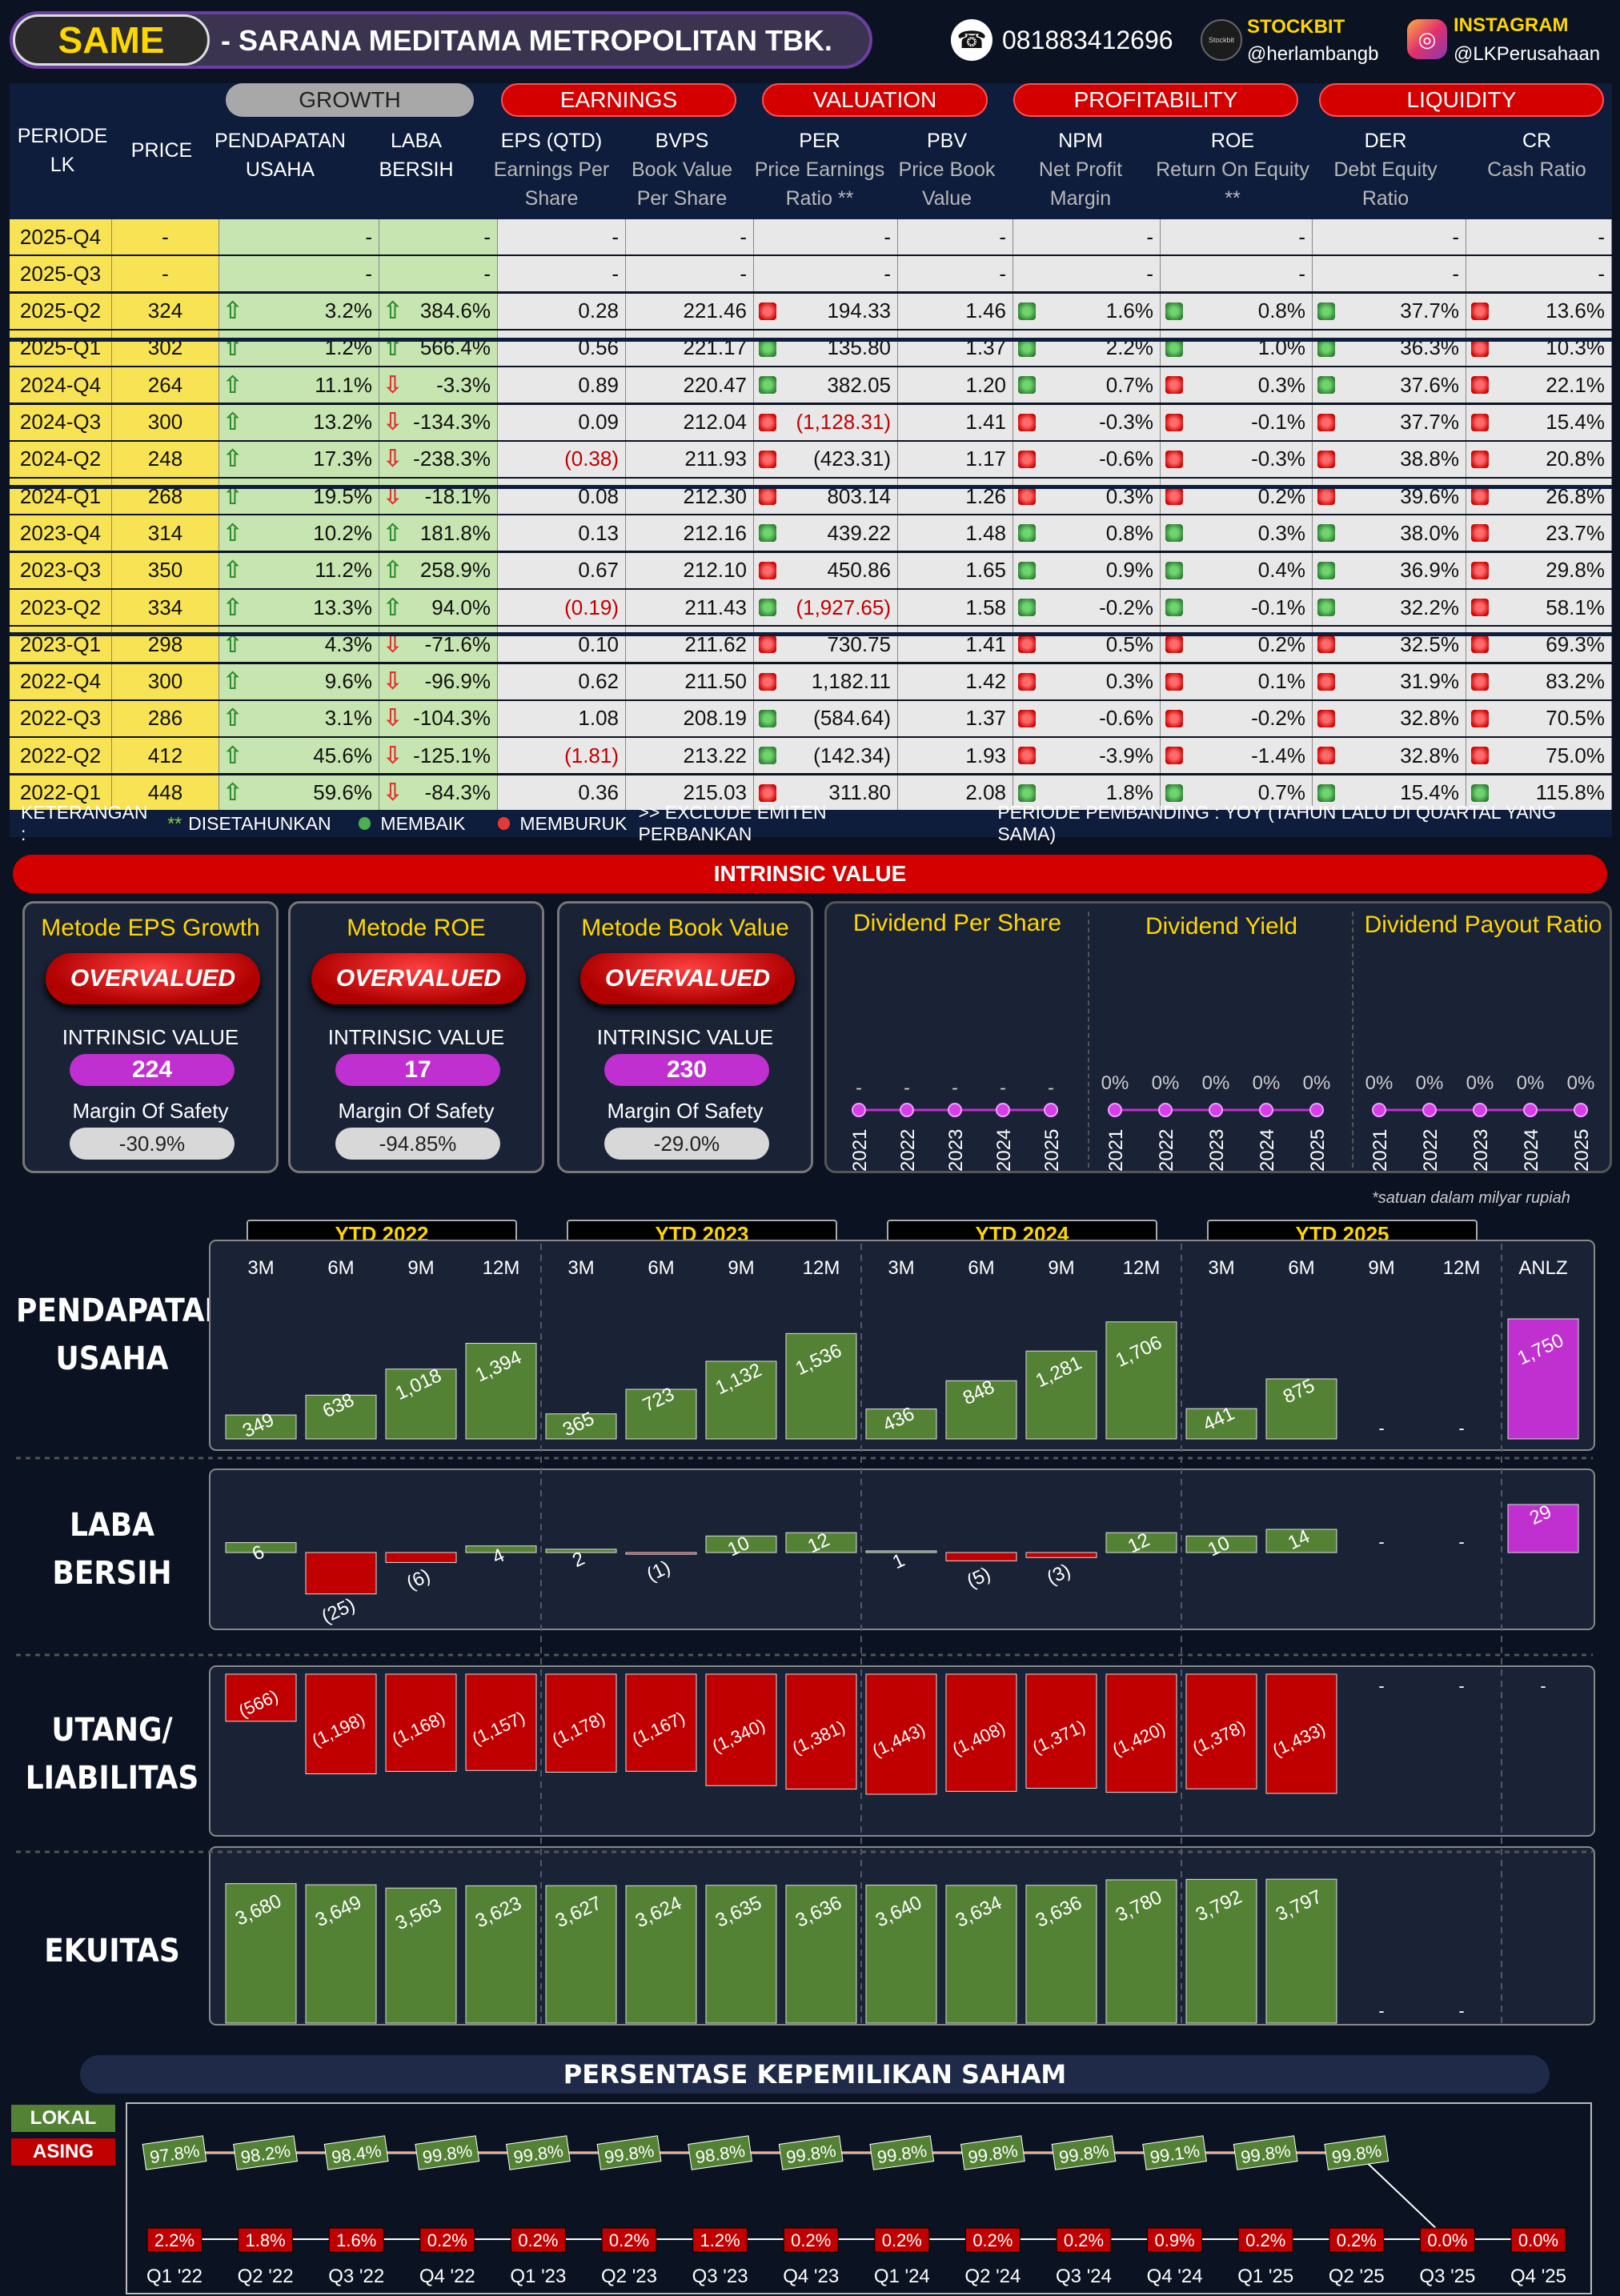 Image resolution: width=1620 pixels, height=2296 pixels. I want to click on eps-cell: -, so click(562, 274).